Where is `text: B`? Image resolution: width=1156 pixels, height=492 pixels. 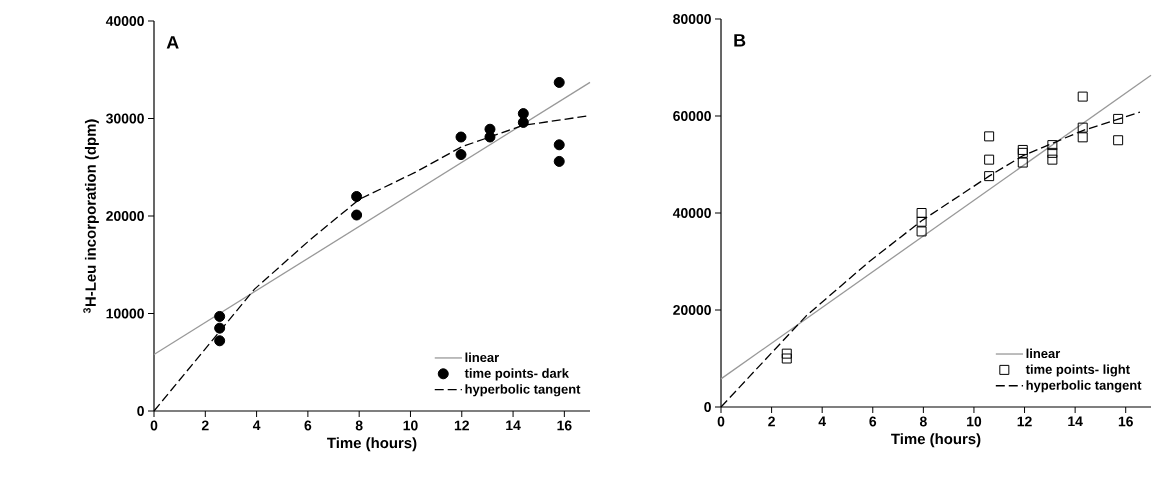 text: B is located at coordinates (740, 40).